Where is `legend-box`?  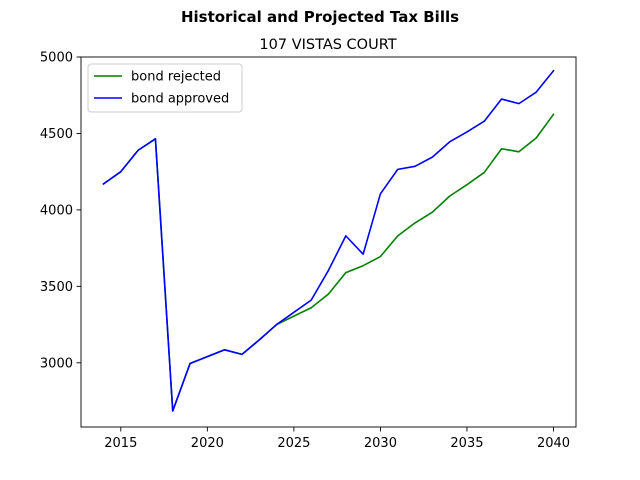
legend-box is located at coordinates (165, 88).